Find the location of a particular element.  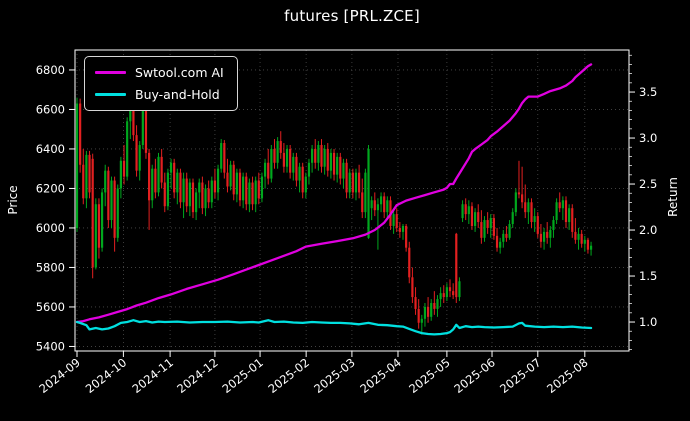

svg-text: 2025-02 is located at coordinates (288, 375).